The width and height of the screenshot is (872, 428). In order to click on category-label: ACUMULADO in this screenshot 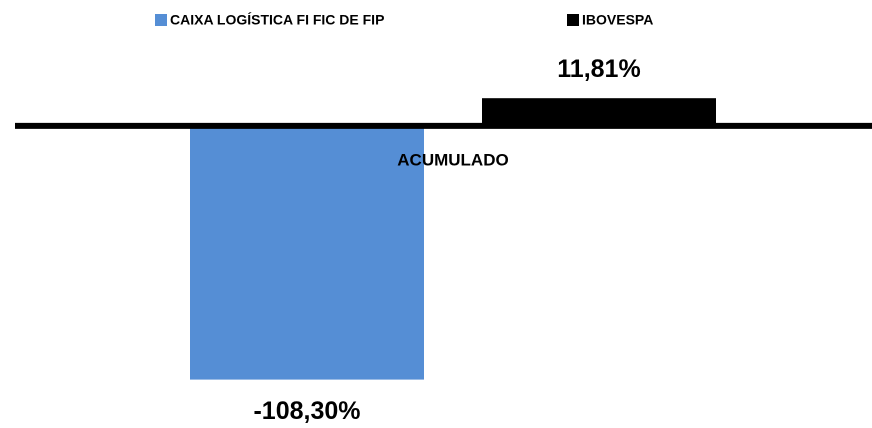, I will do `click(452, 159)`.